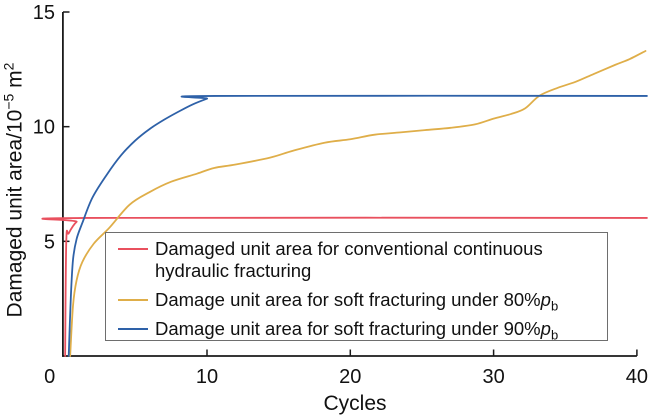  What do you see at coordinates (355, 403) in the screenshot?
I see `x-axis-title: Cycles` at bounding box center [355, 403].